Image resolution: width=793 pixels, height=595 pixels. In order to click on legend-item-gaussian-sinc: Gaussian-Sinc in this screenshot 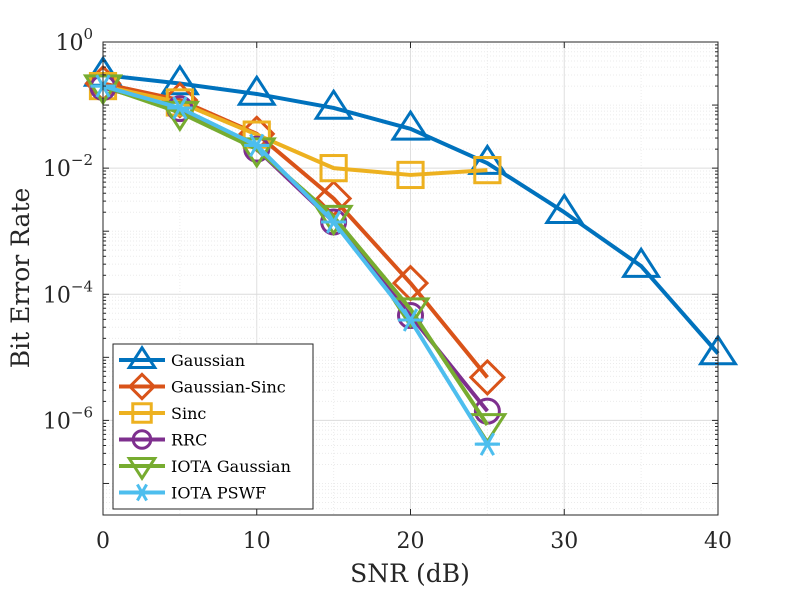, I will do `click(202, 386)`.